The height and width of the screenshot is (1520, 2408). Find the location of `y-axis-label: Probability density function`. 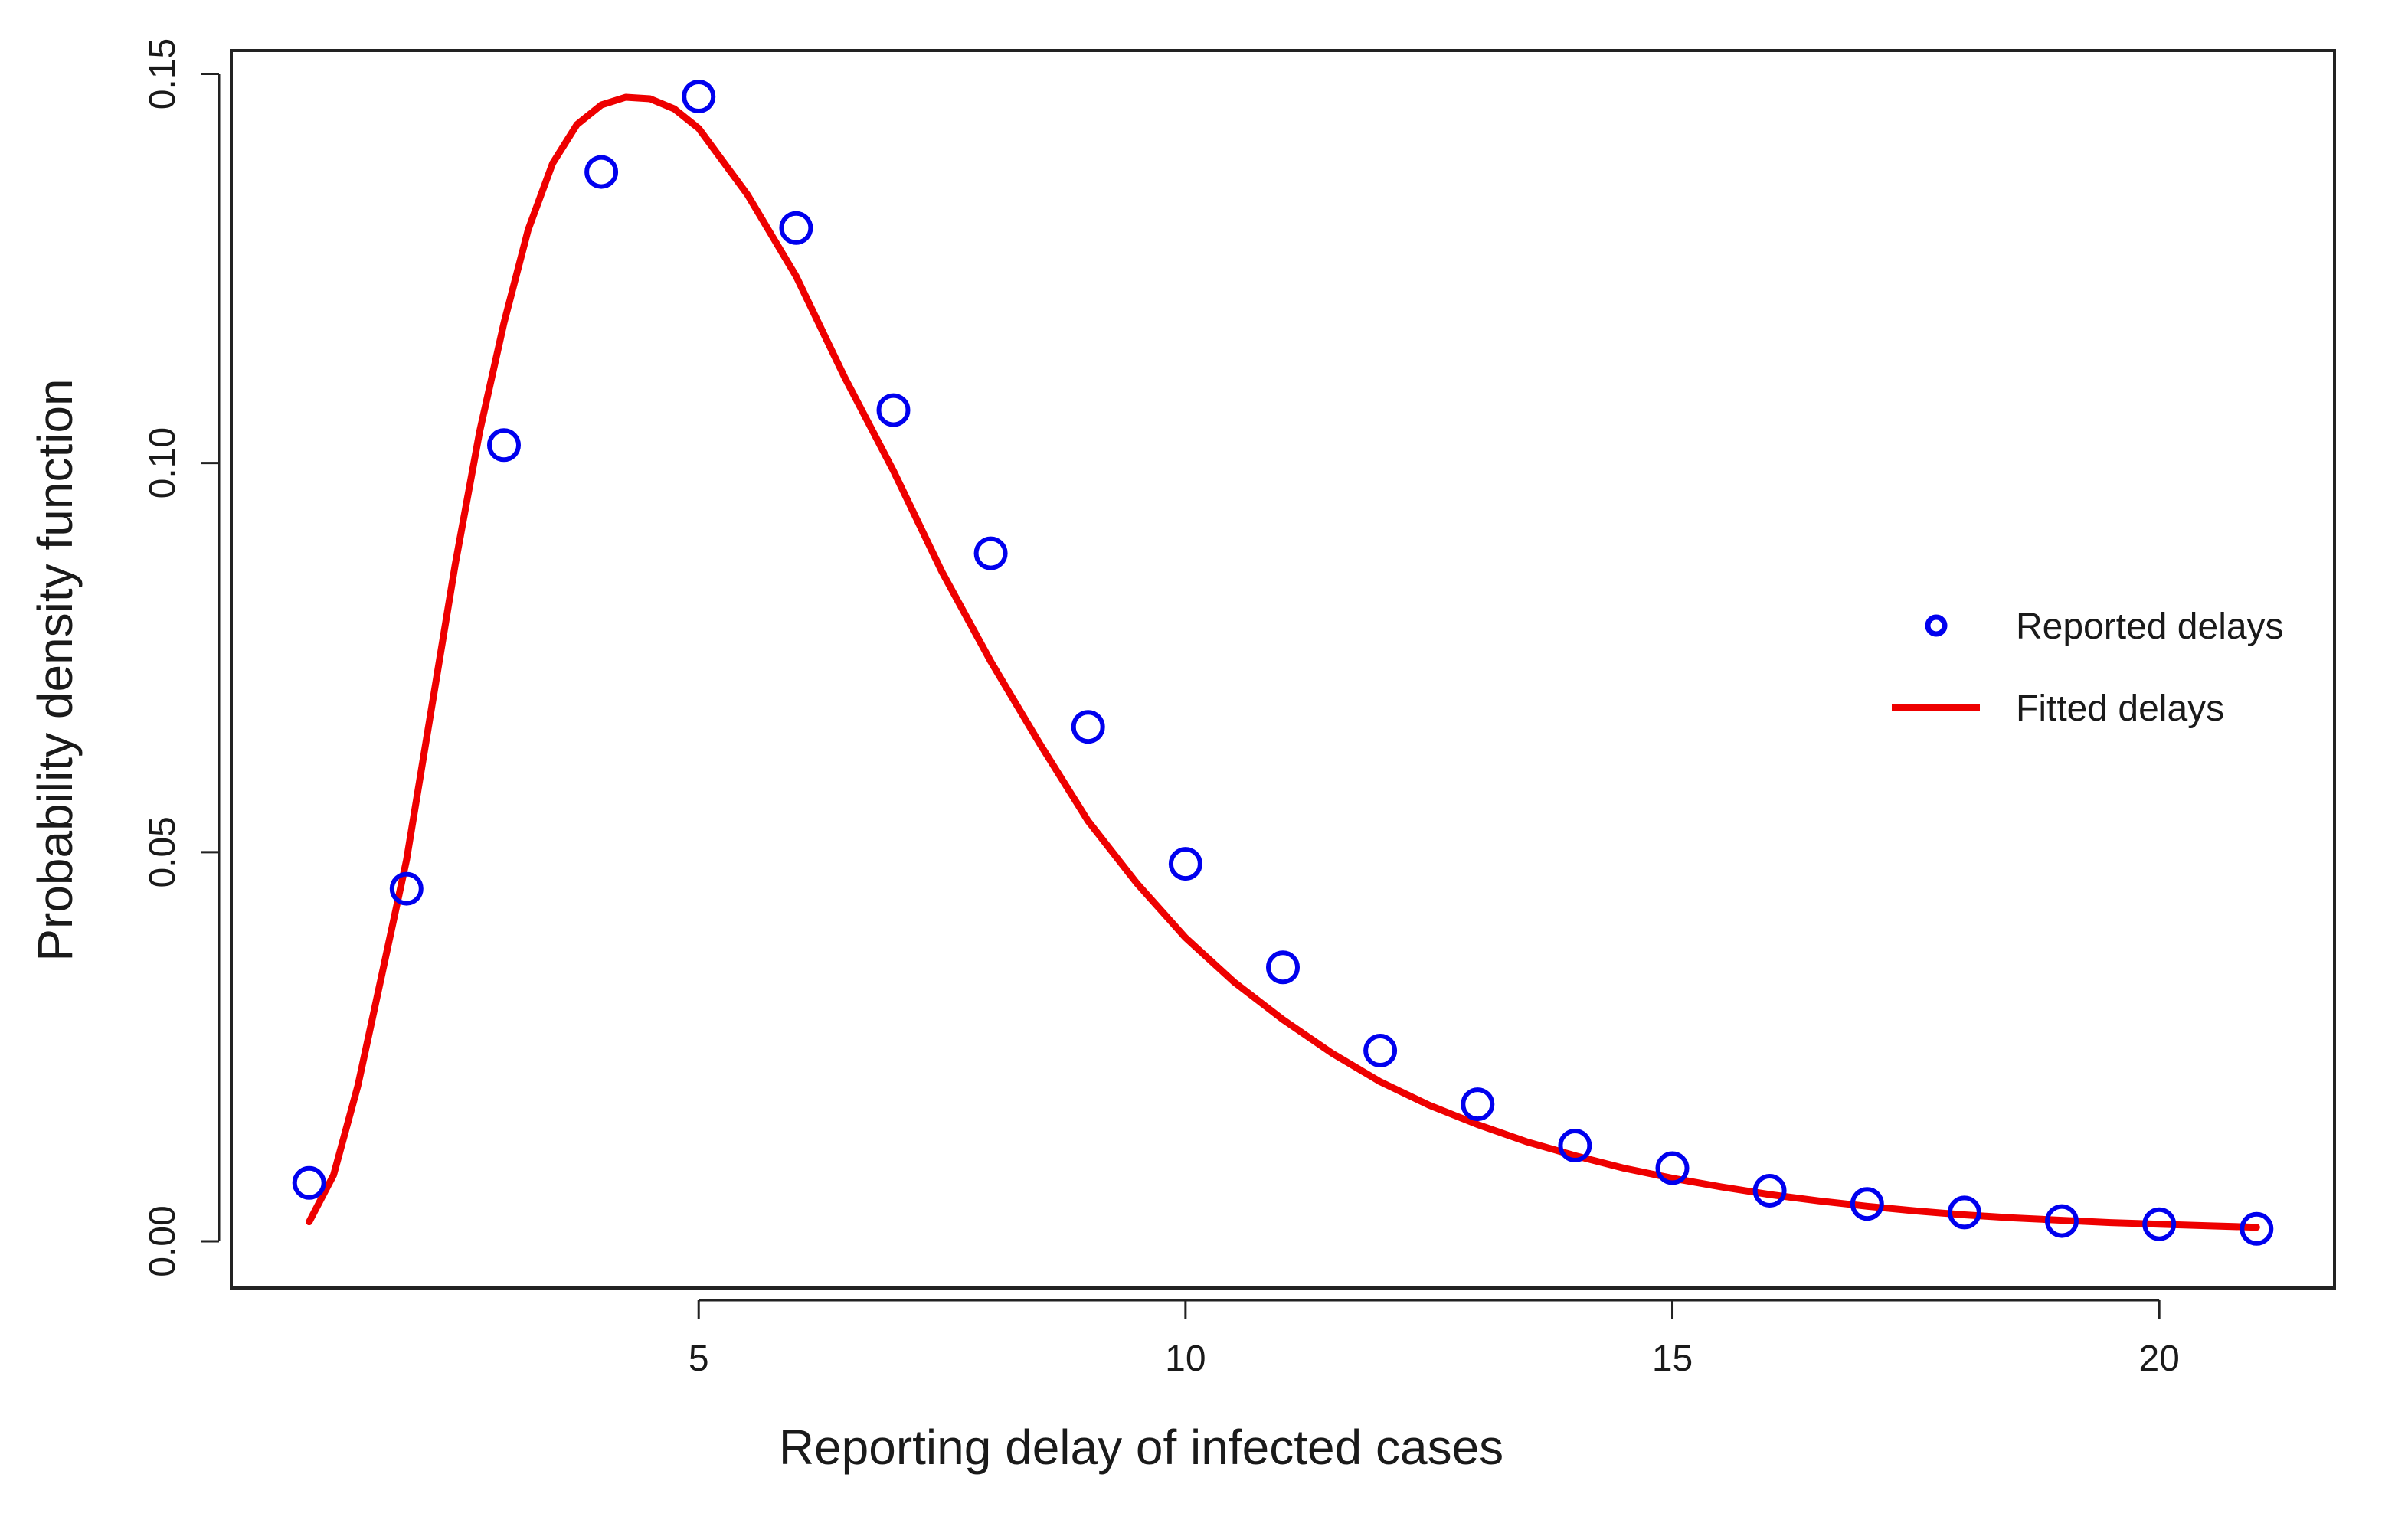

y-axis-label: Probability density function is located at coordinates (55, 669).